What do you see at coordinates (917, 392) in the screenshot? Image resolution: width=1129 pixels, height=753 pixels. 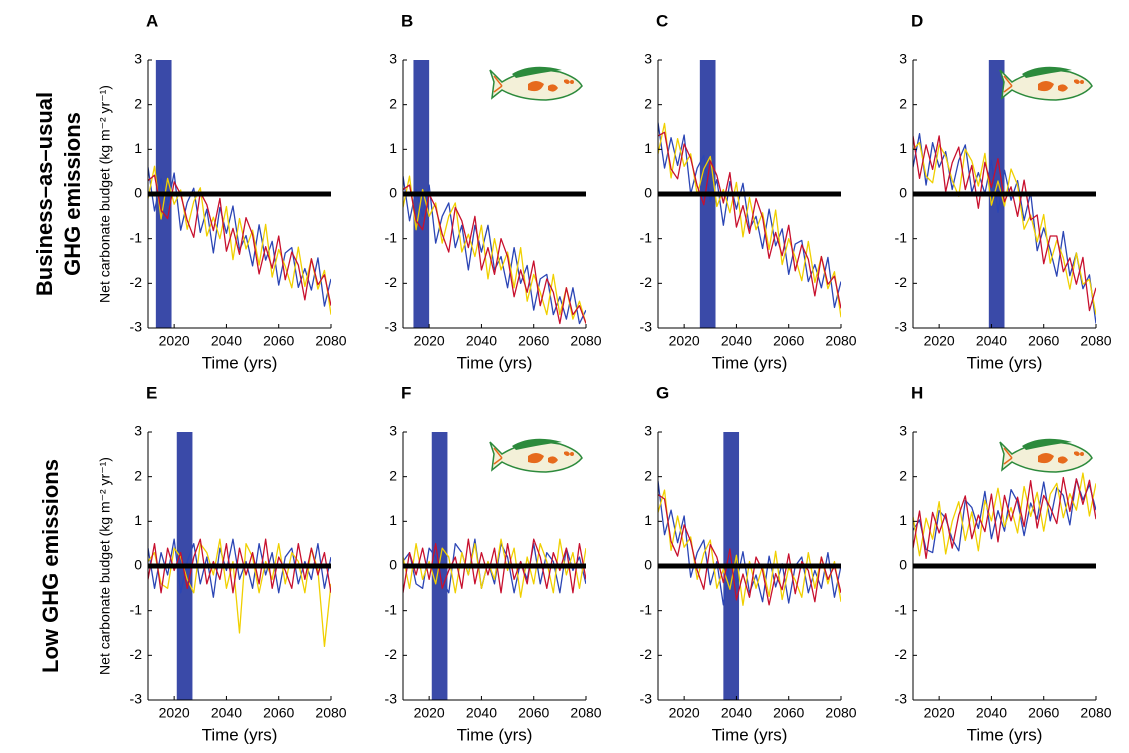 I see `panel-label: H` at bounding box center [917, 392].